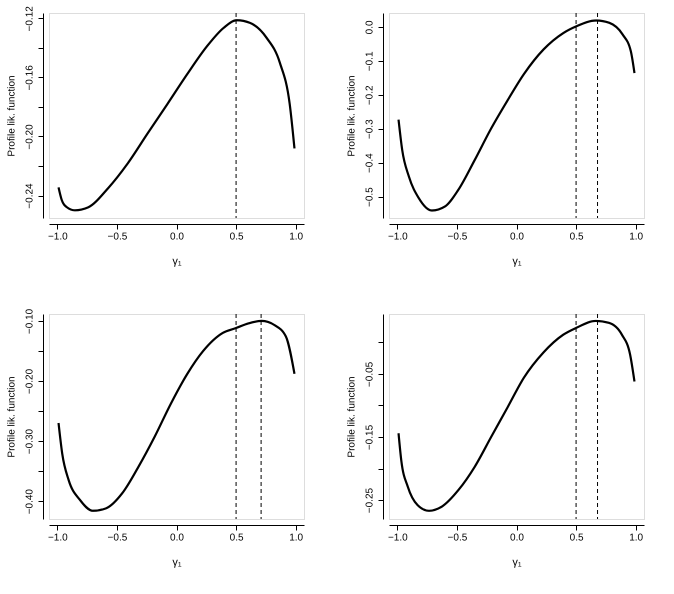 This screenshot has width=674, height=594. I want to click on y-tick-label: −0.2, so click(370, 95).